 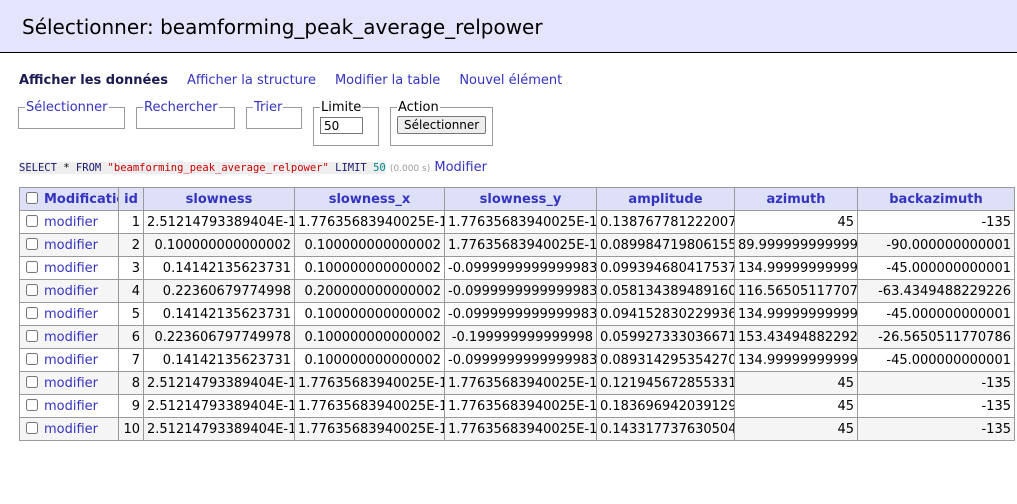 What do you see at coordinates (268, 107) in the screenshot?
I see `fieldset-legend: Trier` at bounding box center [268, 107].